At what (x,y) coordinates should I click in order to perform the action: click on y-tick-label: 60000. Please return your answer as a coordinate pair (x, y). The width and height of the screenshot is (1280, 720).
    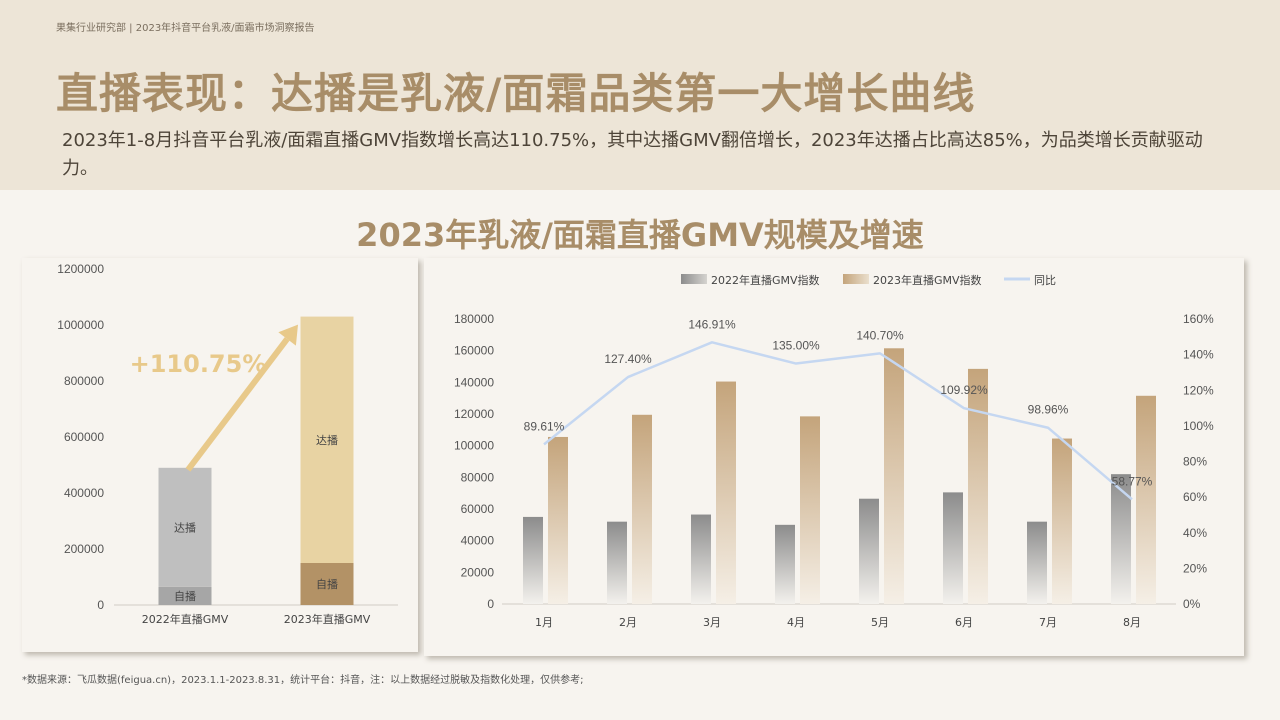
    Looking at the image, I should click on (478, 509).